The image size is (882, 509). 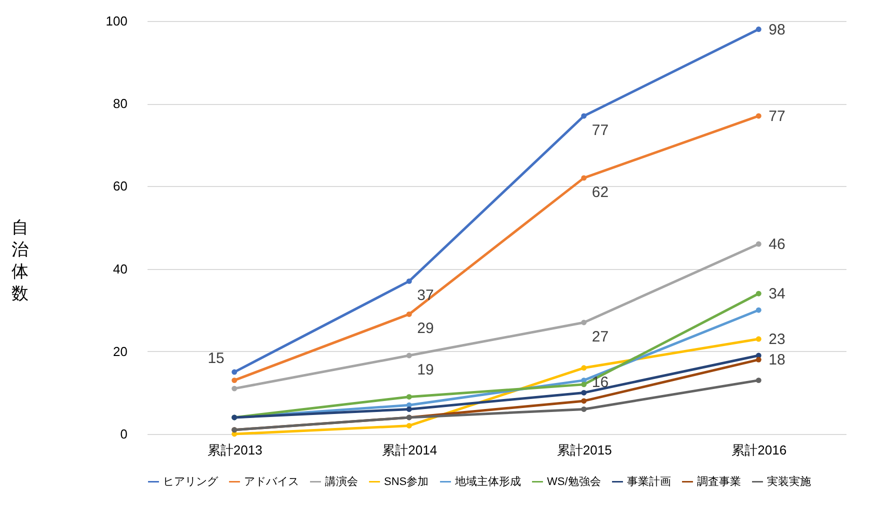 I want to click on data-label: 15, so click(x=216, y=359).